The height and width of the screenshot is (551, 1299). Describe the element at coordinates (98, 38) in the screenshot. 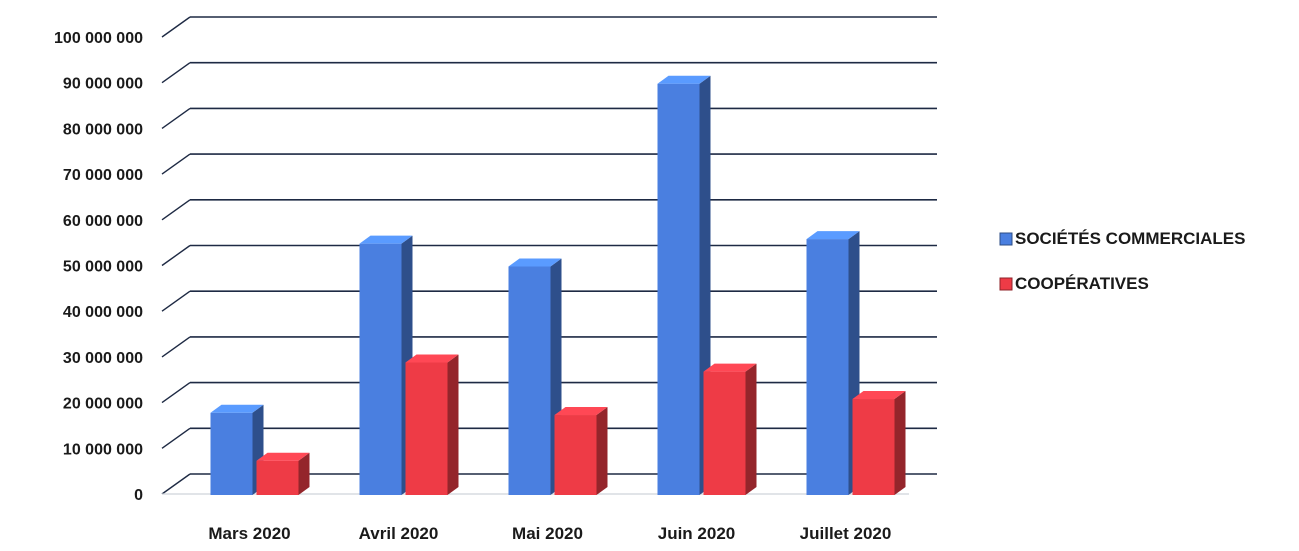

I see `y-tick-label: 100 000 000` at that location.